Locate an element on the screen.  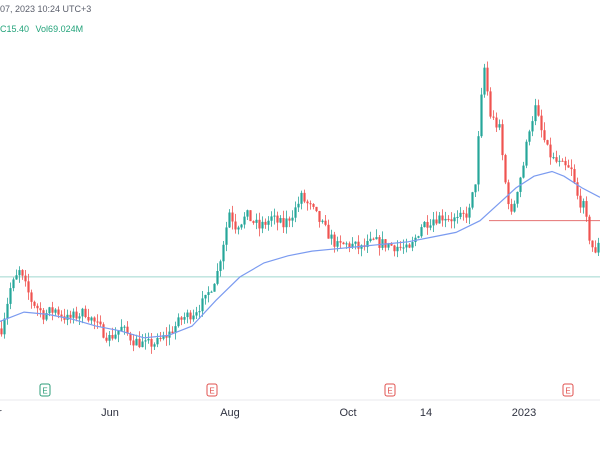
x-tick-label: 14 is located at coordinates (426, 413).